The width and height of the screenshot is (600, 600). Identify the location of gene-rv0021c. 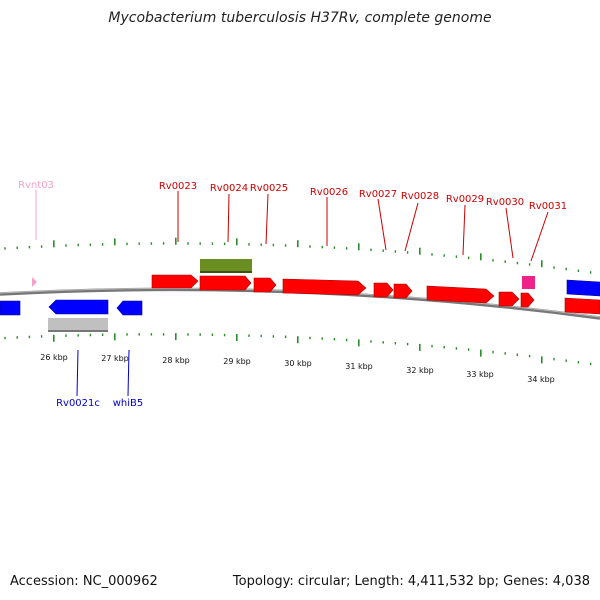
(78, 307).